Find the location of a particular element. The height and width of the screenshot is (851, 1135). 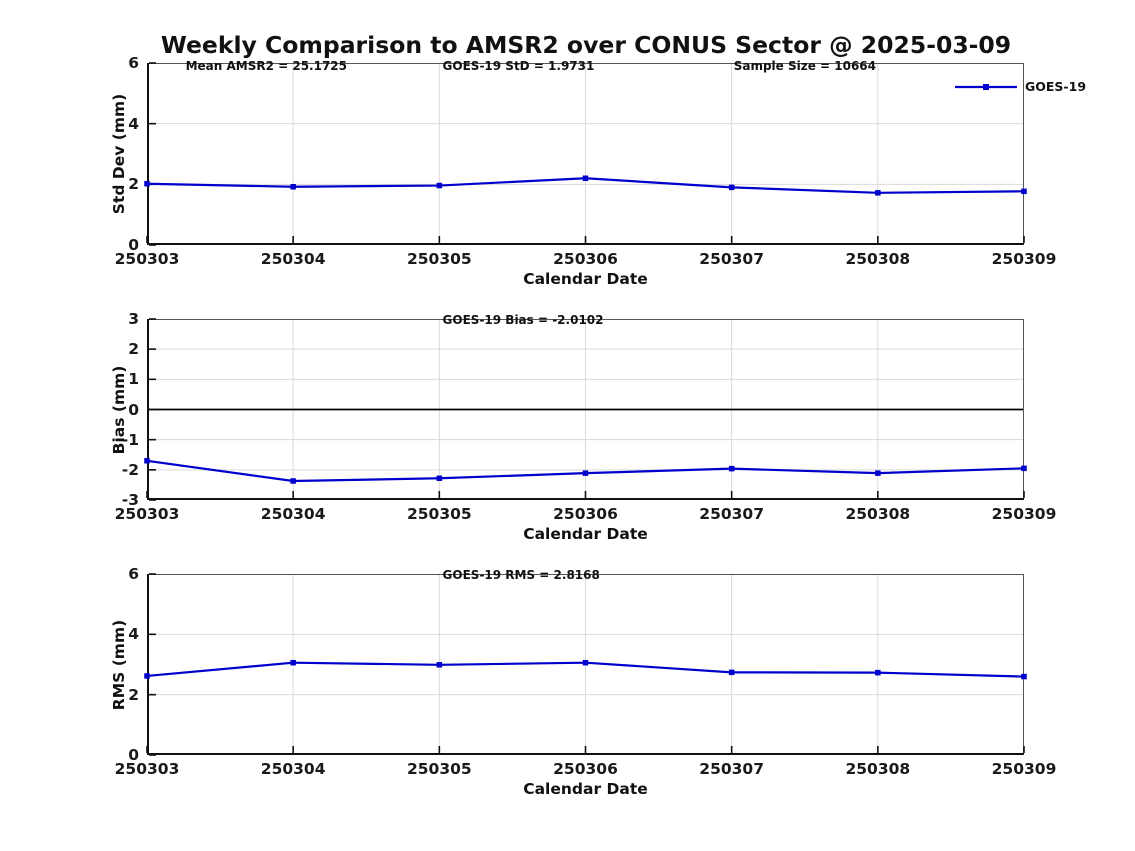

y-tick-label: 3 is located at coordinates (133, 319).